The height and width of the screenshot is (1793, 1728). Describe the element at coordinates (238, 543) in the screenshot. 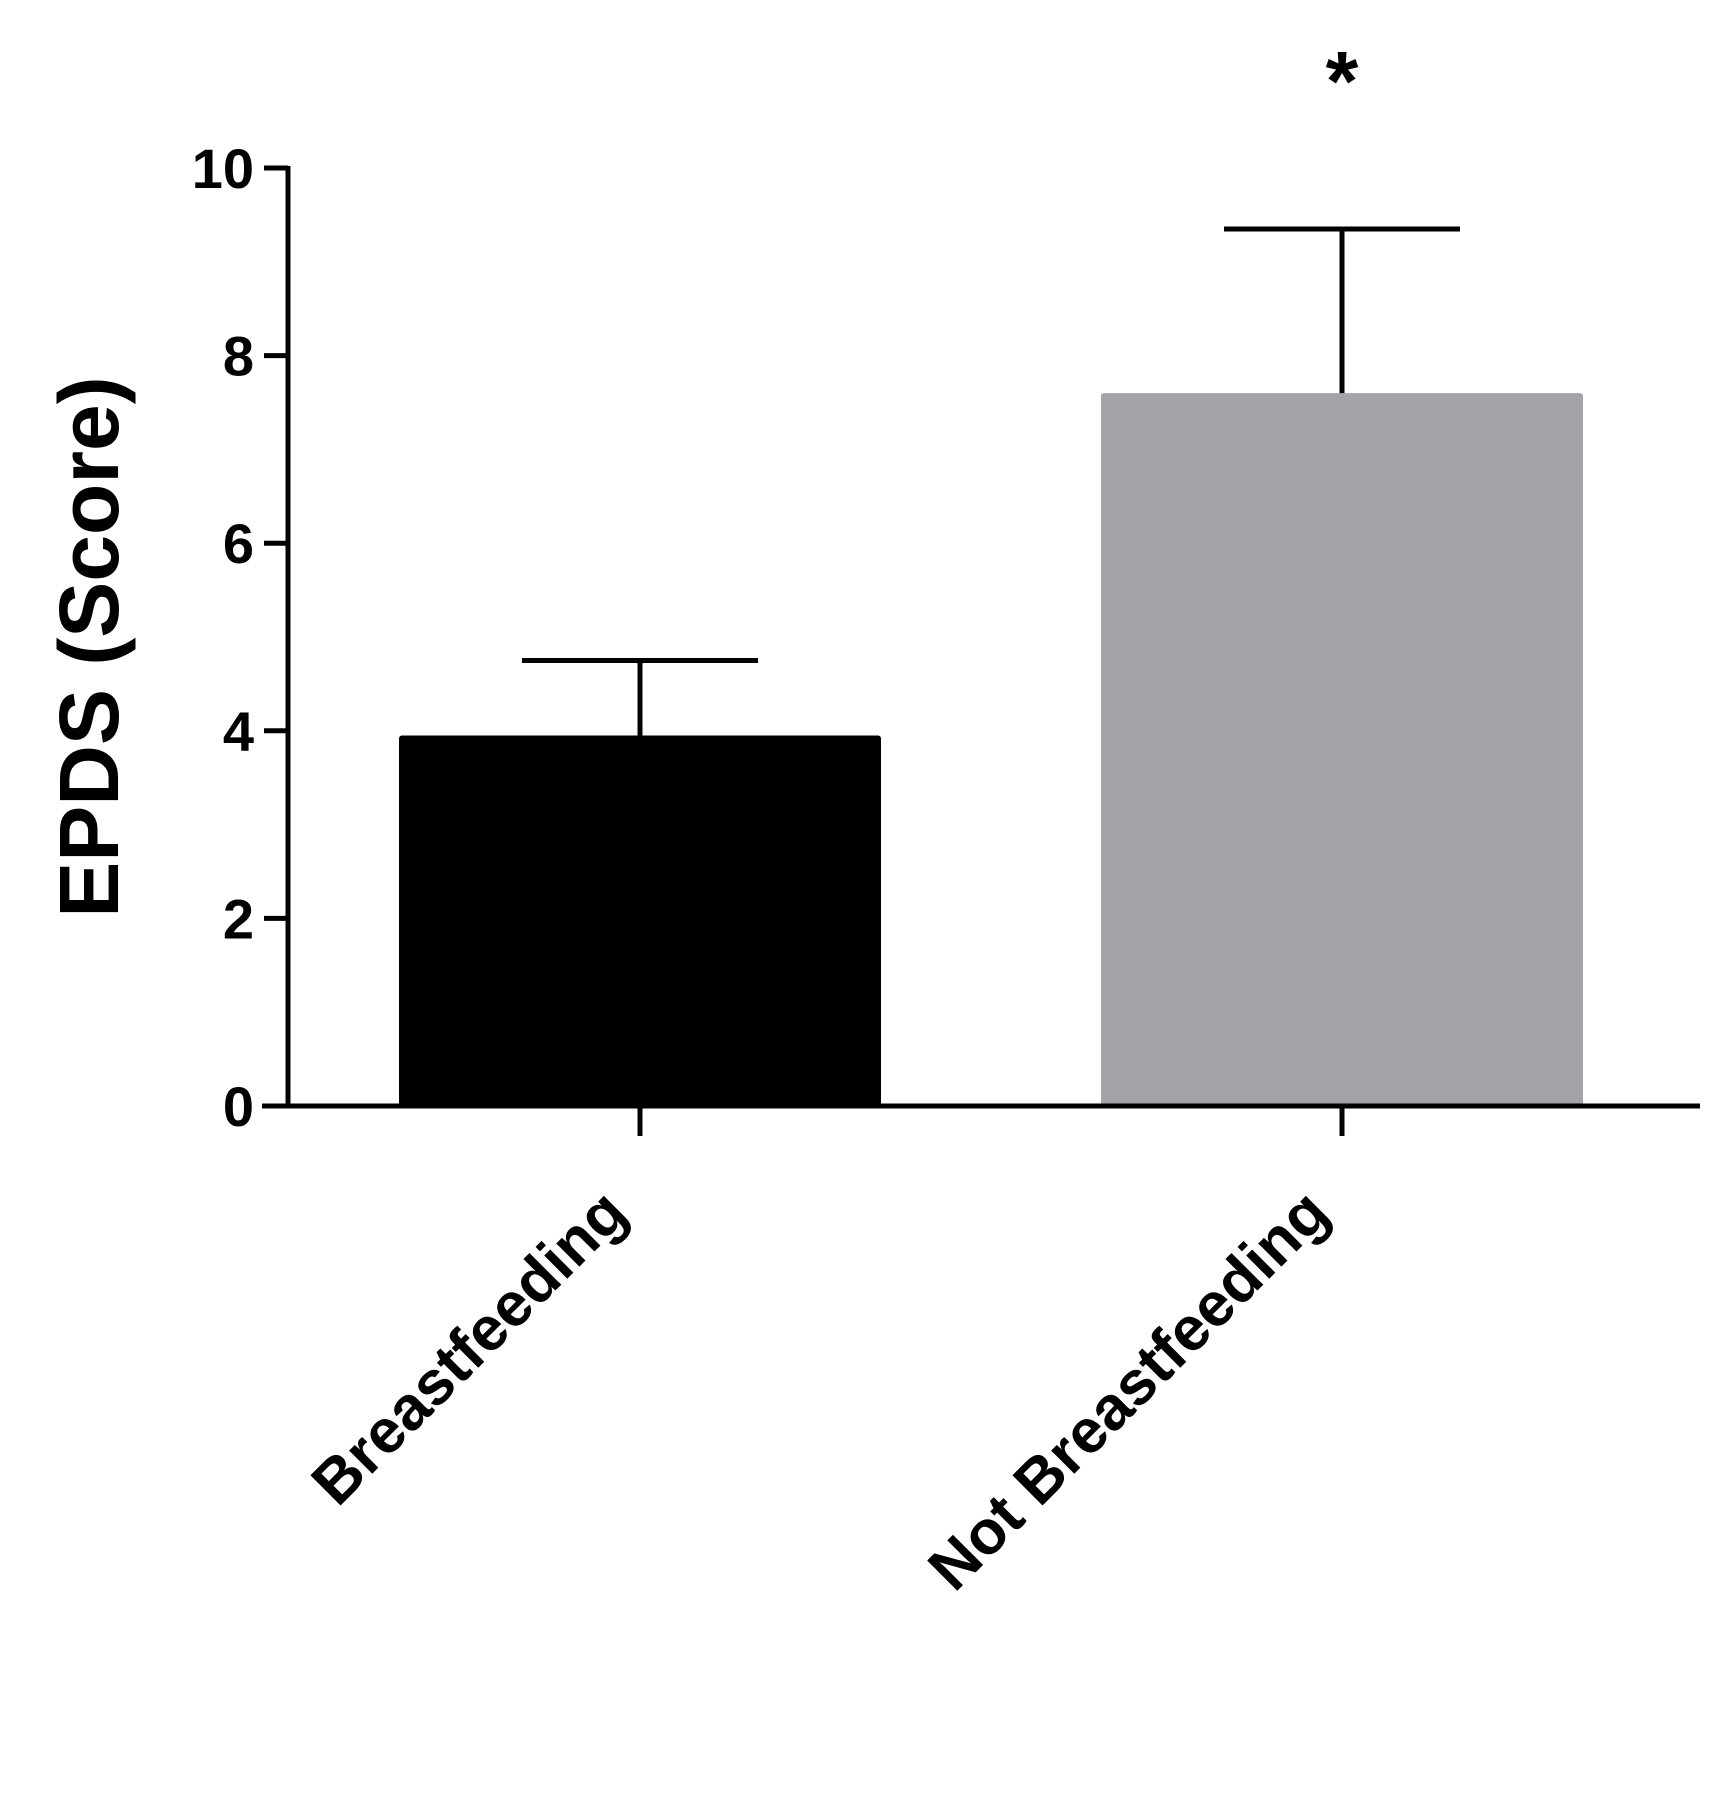

I see `y-tick-label: 6` at that location.